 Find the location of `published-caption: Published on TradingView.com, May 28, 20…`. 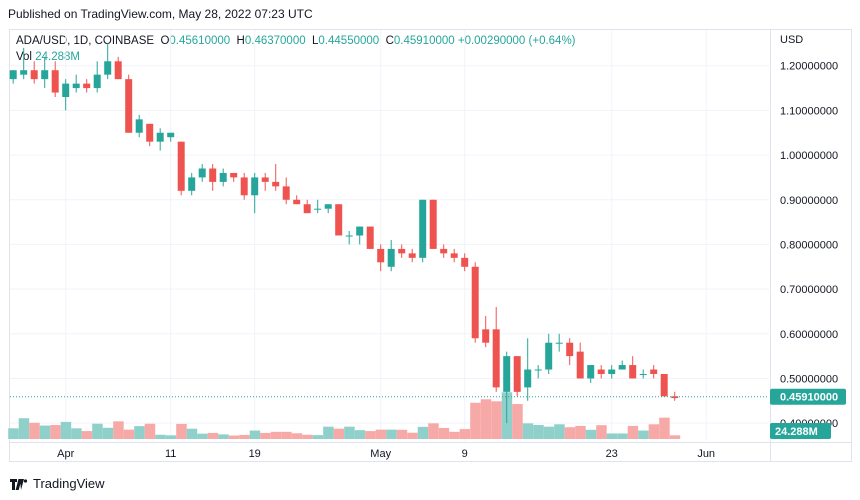

published-caption: Published on TradingView.com, May 28, 20… is located at coordinates (160, 14).